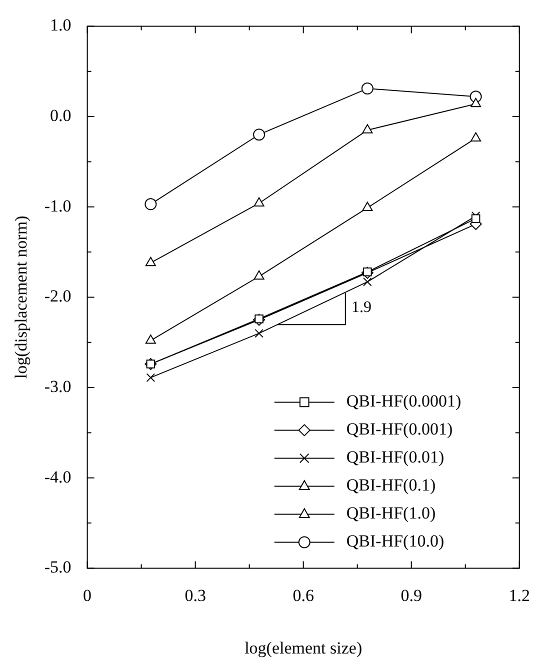  What do you see at coordinates (87, 595) in the screenshot?
I see `x-tick-label: 0` at bounding box center [87, 595].